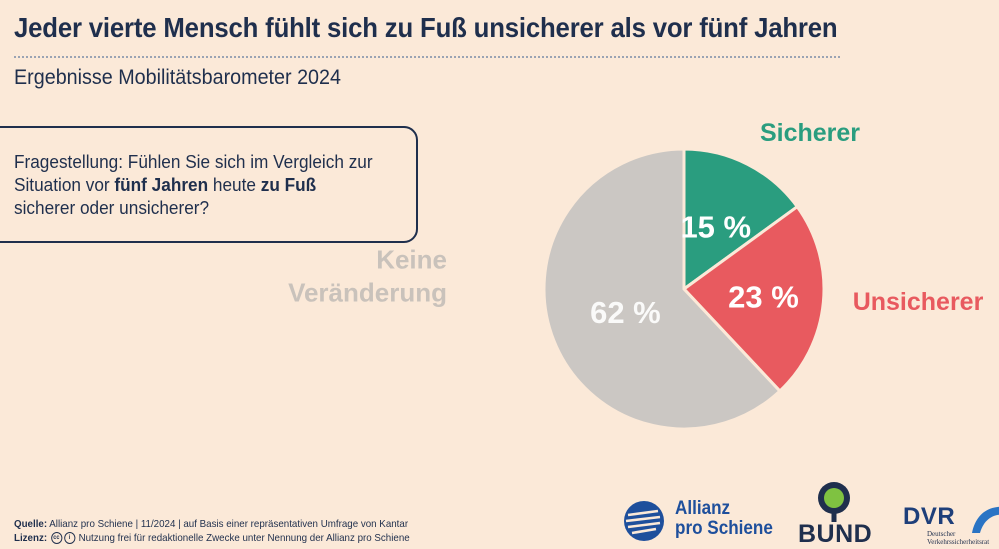 This screenshot has height=549, width=999. I want to click on question-box, so click(209, 184).